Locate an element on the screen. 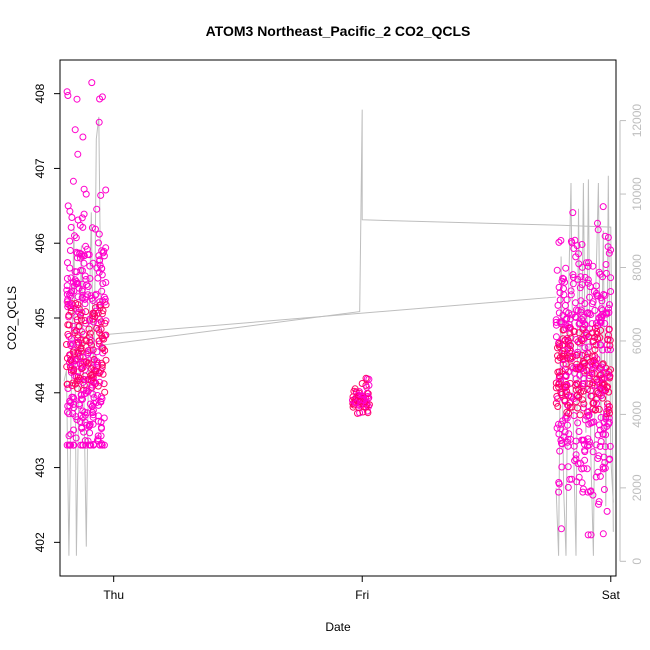  x-tick-label: Thu is located at coordinates (113, 595).